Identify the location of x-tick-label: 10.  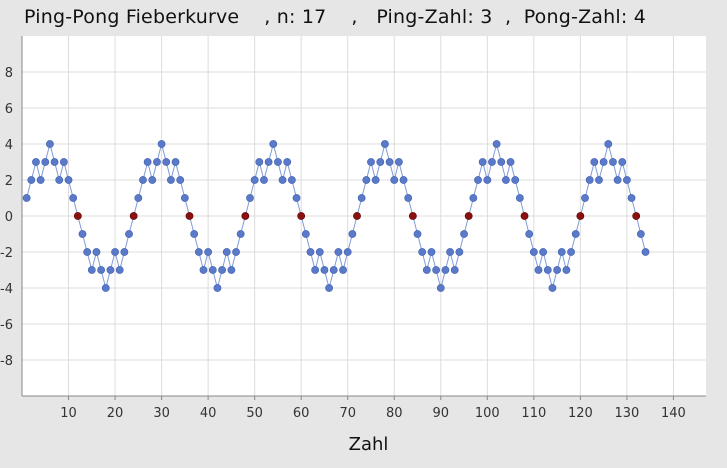
(68, 413).